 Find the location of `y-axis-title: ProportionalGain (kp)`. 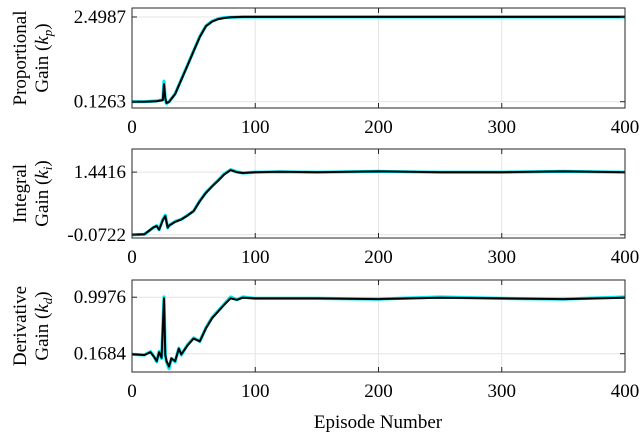

y-axis-title: ProportionalGain (kp) is located at coordinates (32, 58).